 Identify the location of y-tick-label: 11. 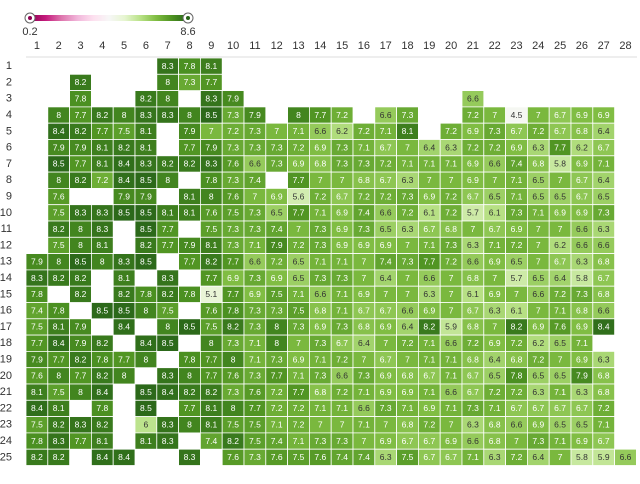
(6, 229).